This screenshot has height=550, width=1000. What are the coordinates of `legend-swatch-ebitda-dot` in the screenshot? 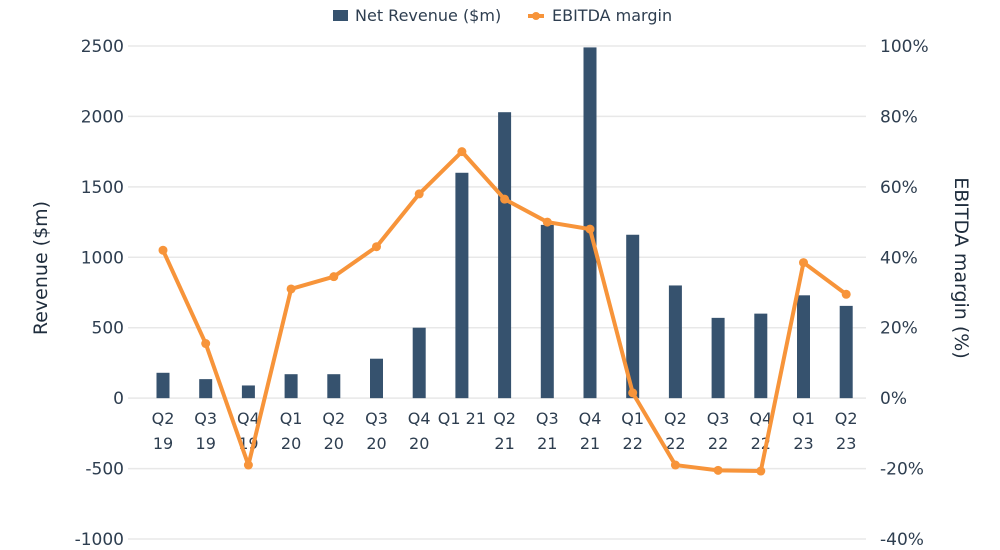 It's located at (536, 16).